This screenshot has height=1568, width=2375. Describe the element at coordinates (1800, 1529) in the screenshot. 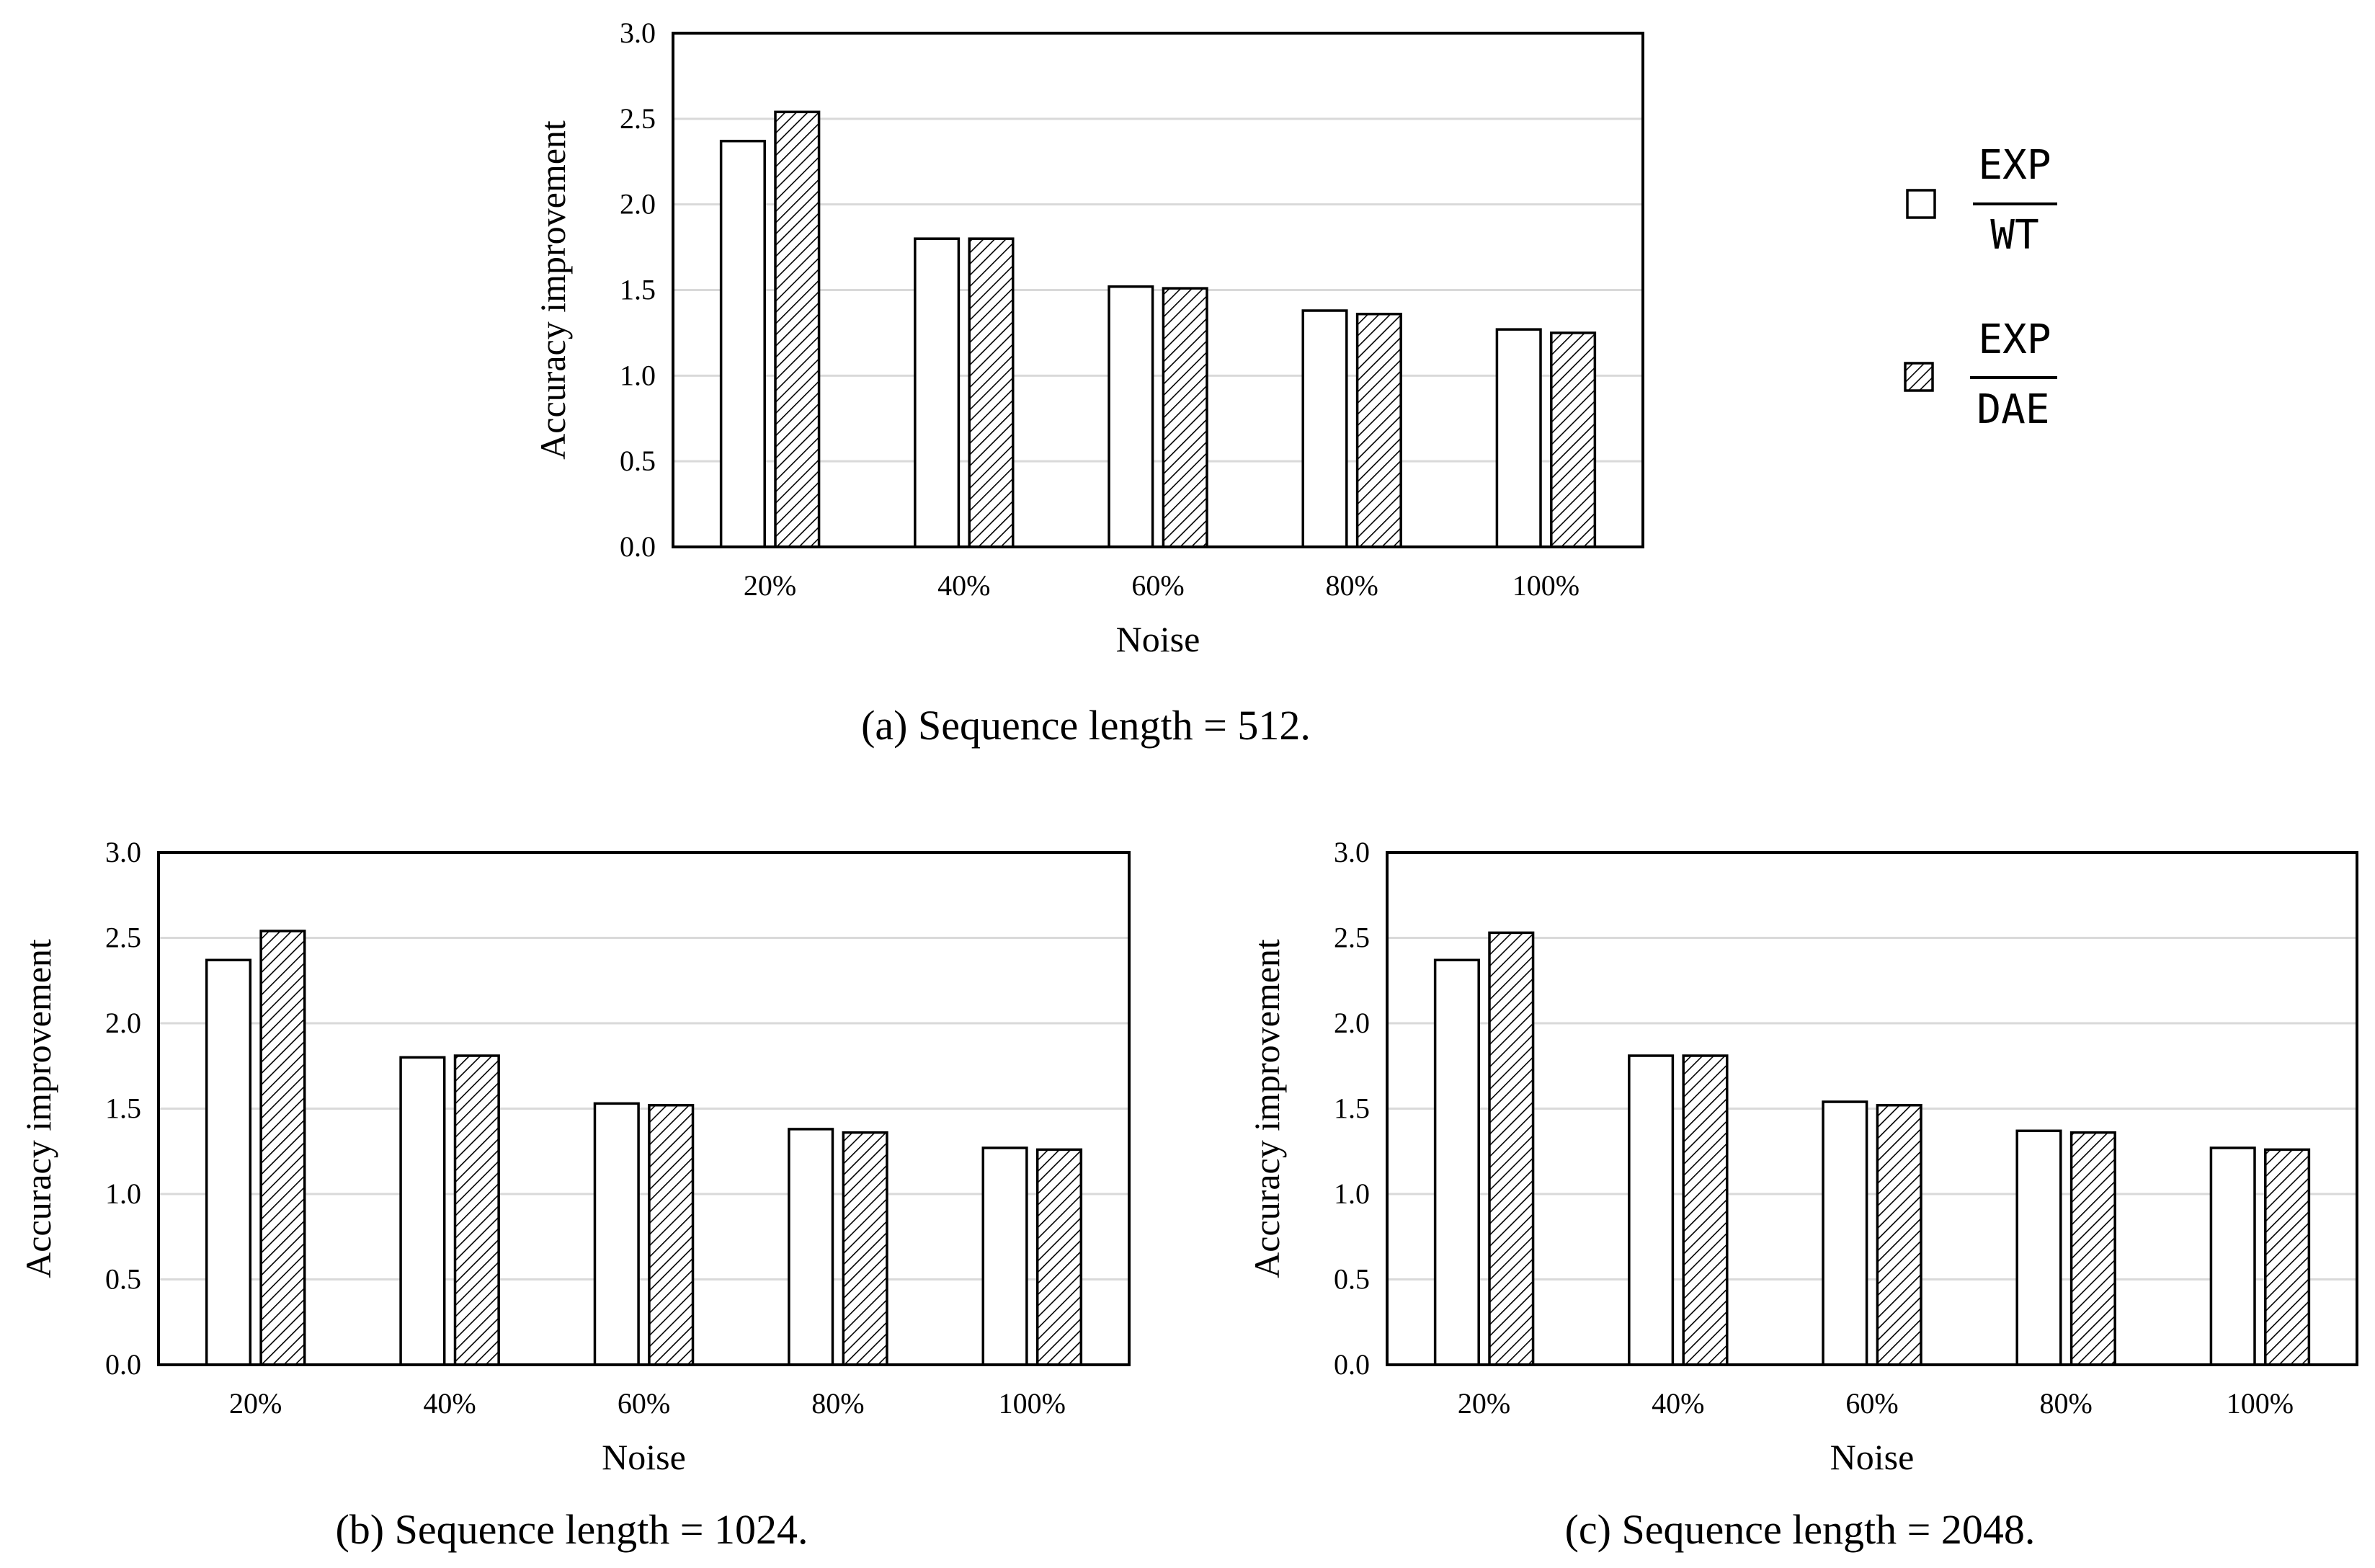

I see `chart-caption: (c) Sequence length = 2048.` at that location.